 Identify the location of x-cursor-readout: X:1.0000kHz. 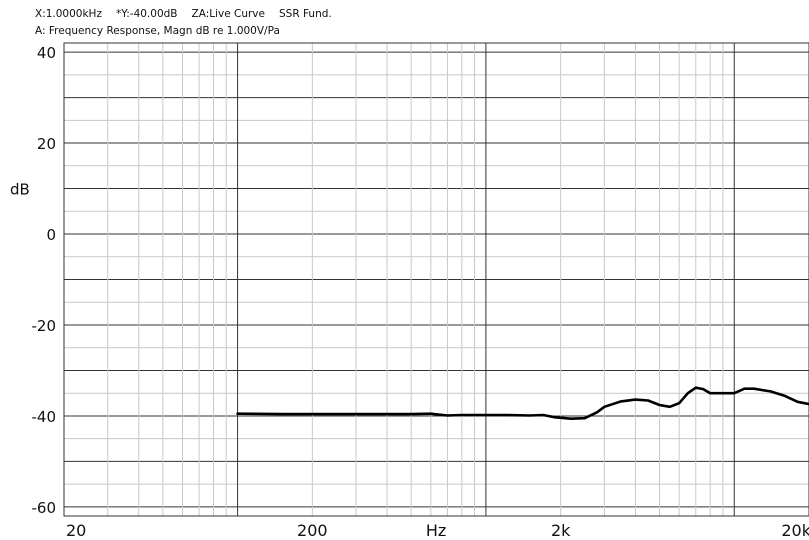
(68, 14).